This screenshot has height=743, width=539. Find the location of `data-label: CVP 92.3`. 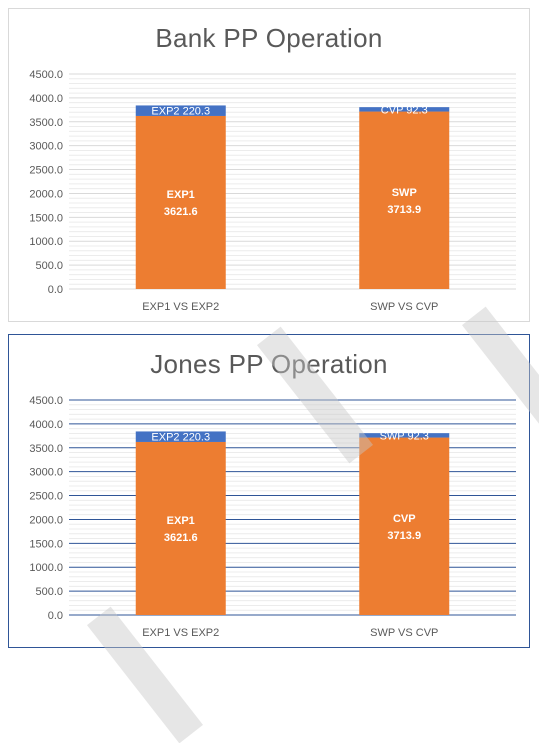

data-label: CVP 92.3 is located at coordinates (404, 110).